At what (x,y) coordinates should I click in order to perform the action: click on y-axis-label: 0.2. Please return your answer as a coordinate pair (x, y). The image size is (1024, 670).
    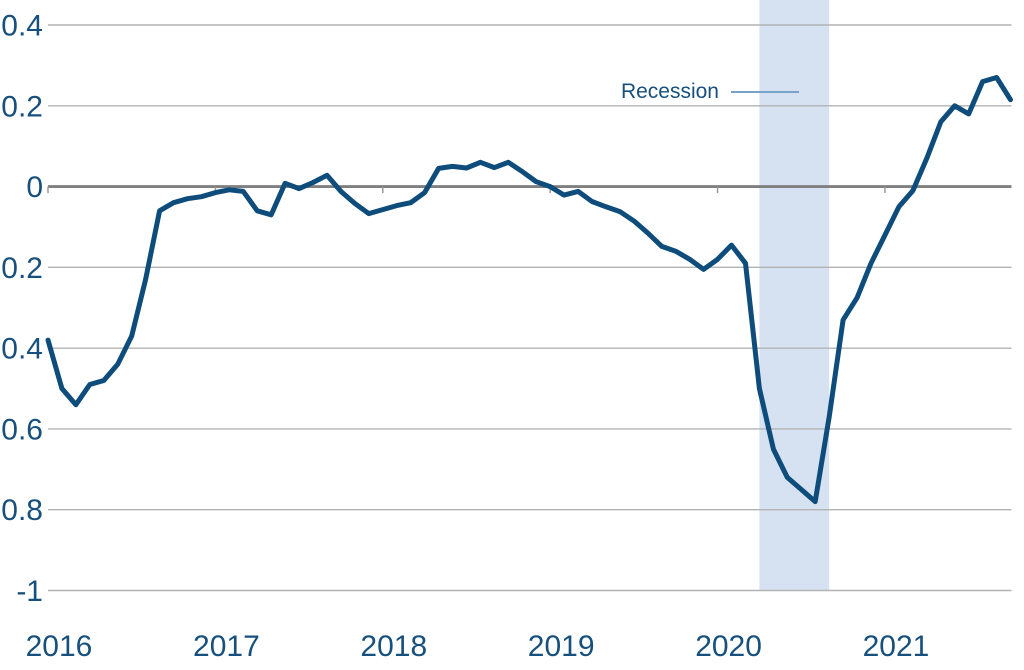
    Looking at the image, I should click on (22, 106).